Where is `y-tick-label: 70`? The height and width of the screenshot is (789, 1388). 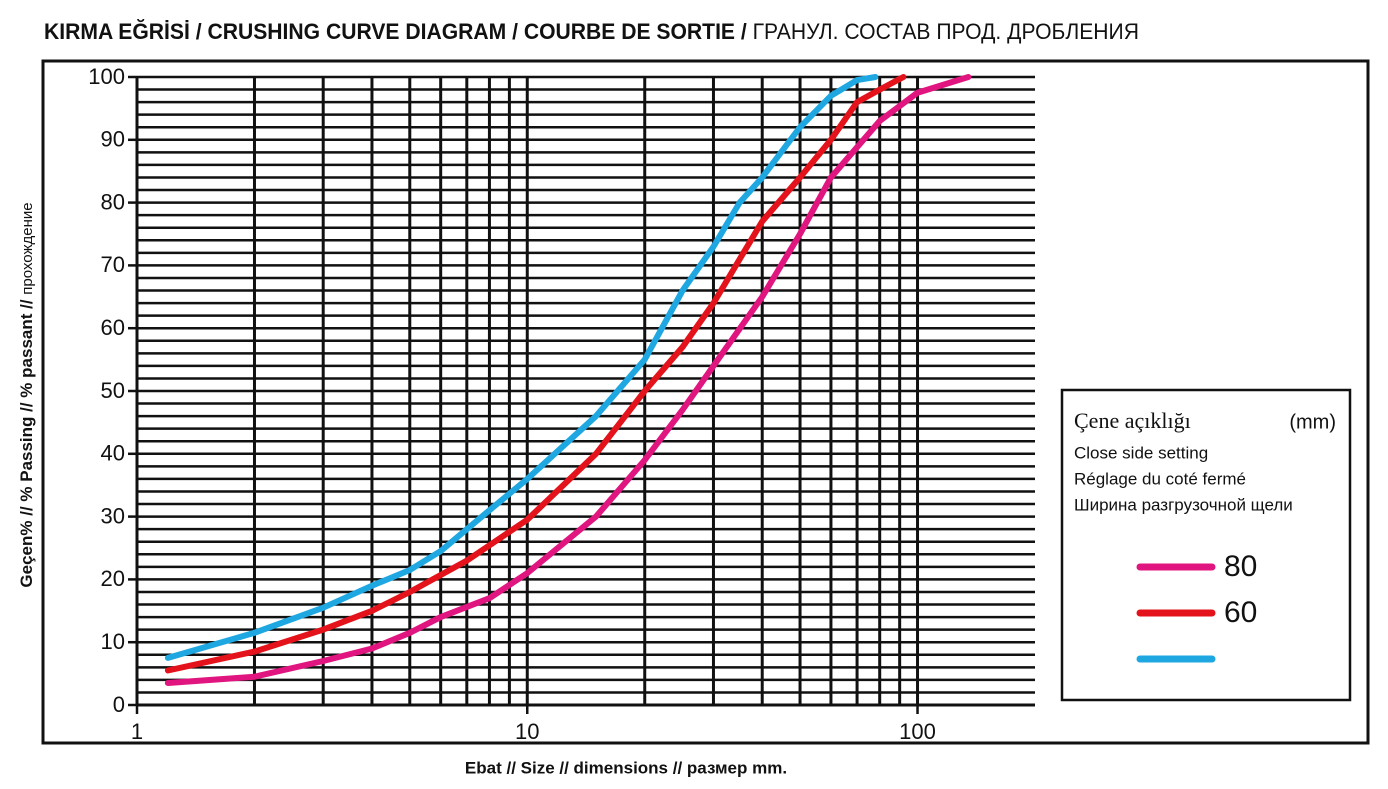
y-tick-label: 70 is located at coordinates (113, 264).